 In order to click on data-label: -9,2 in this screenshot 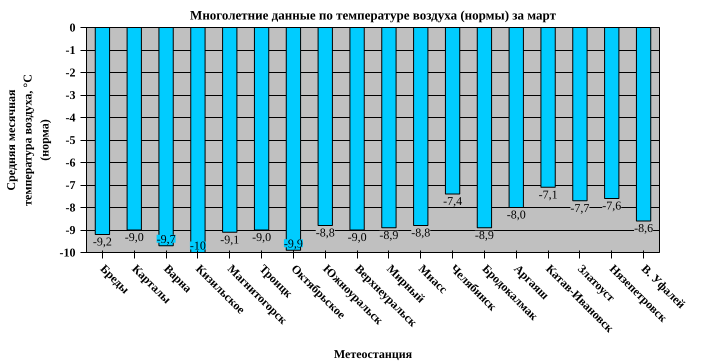, I will do `click(102, 241)`.